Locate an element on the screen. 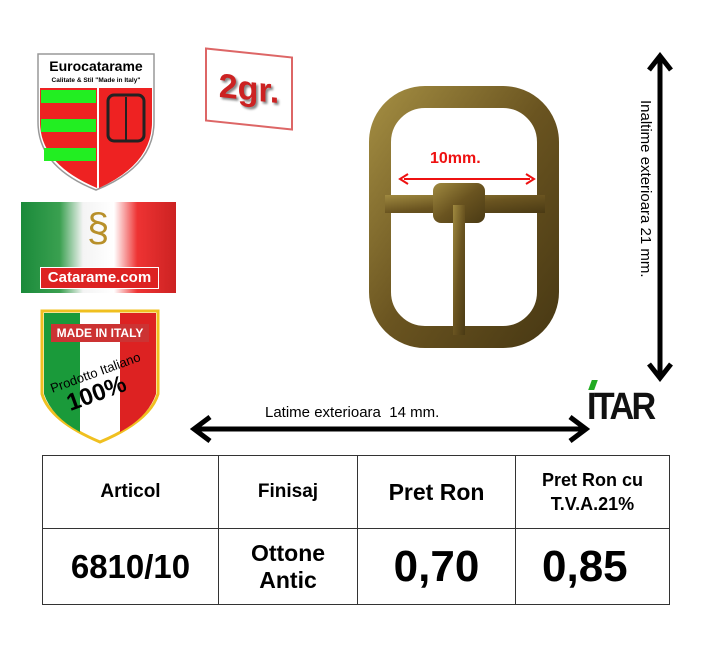 Image resolution: width=720 pixels, height=649 pixels. weight-badge: 2gr. is located at coordinates (249, 89).